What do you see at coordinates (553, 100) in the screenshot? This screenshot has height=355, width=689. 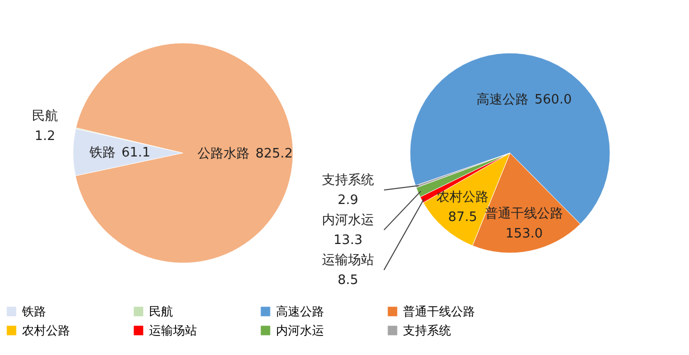 I see `data-label: 560.0` at bounding box center [553, 100].